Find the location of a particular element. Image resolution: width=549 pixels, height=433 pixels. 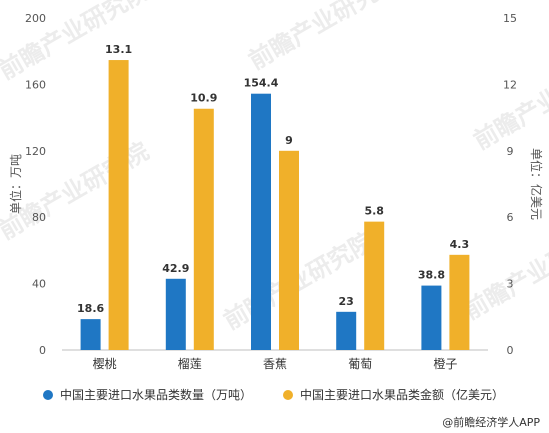

y-left-tick-0: 0 is located at coordinates (42, 350).